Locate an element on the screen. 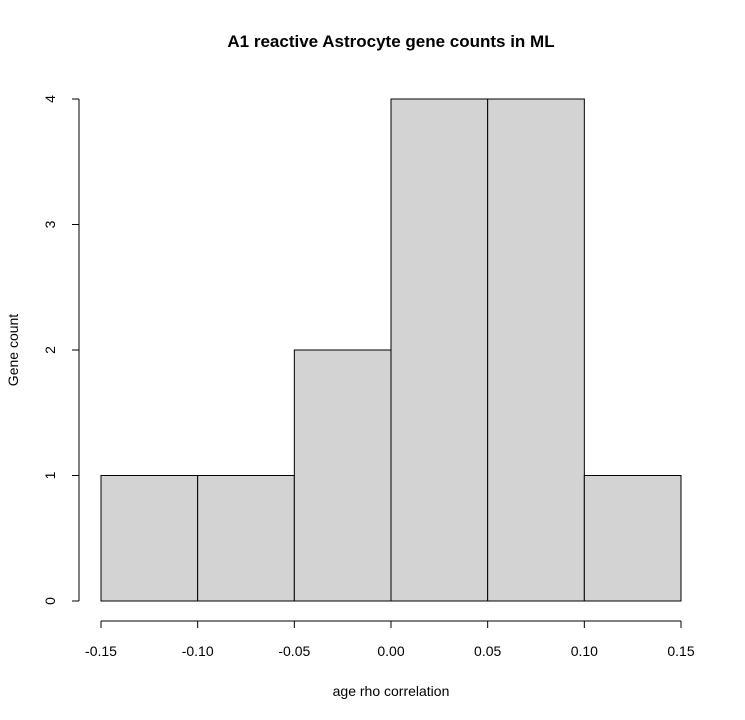  x-axis-label: age rho correlation is located at coordinates (391, 691).